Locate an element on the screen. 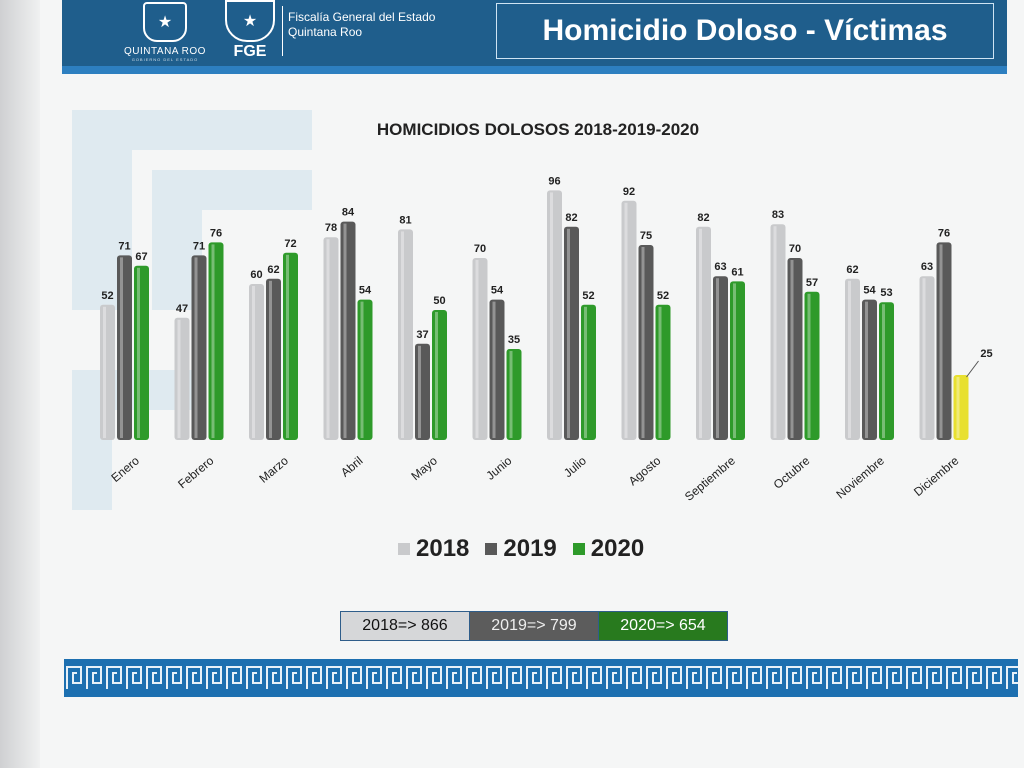 The image size is (1024, 768). bar-2018-marzo is located at coordinates (256, 362).